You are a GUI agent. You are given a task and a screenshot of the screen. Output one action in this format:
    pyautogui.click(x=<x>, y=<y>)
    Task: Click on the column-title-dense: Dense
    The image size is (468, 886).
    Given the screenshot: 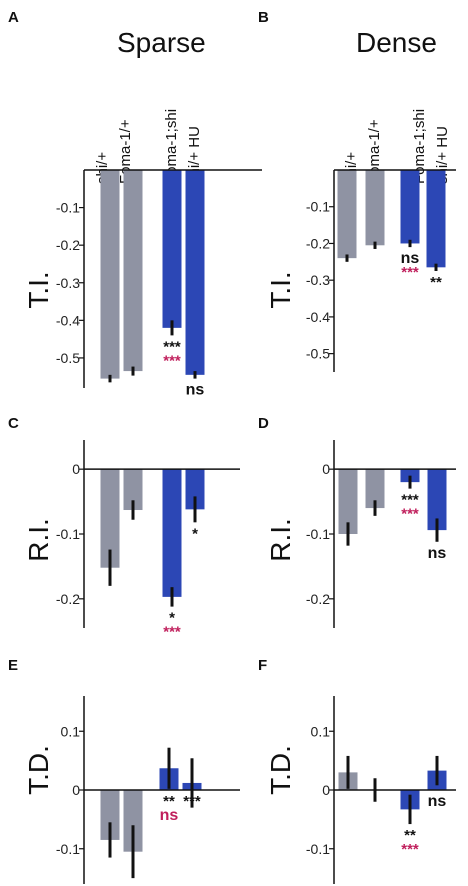 What is the action you would take?
    pyautogui.click(x=396, y=42)
    